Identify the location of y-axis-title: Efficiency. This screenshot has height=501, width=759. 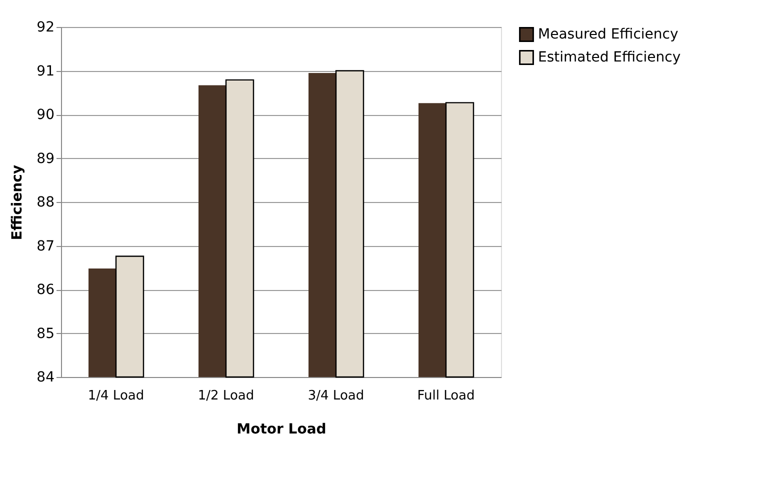
(18, 202).